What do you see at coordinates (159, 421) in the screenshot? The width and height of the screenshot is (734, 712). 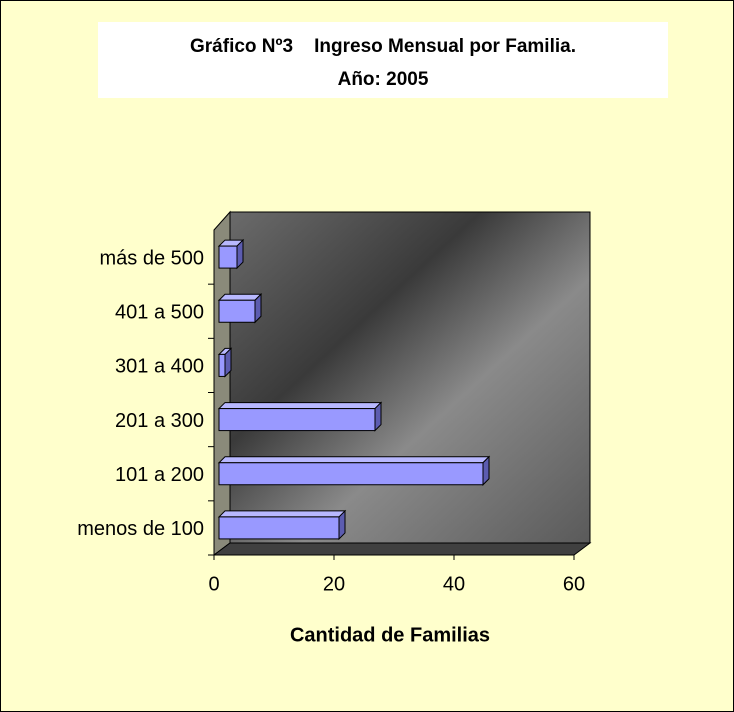 I see `y-tick-label: 201 a 300` at bounding box center [159, 421].